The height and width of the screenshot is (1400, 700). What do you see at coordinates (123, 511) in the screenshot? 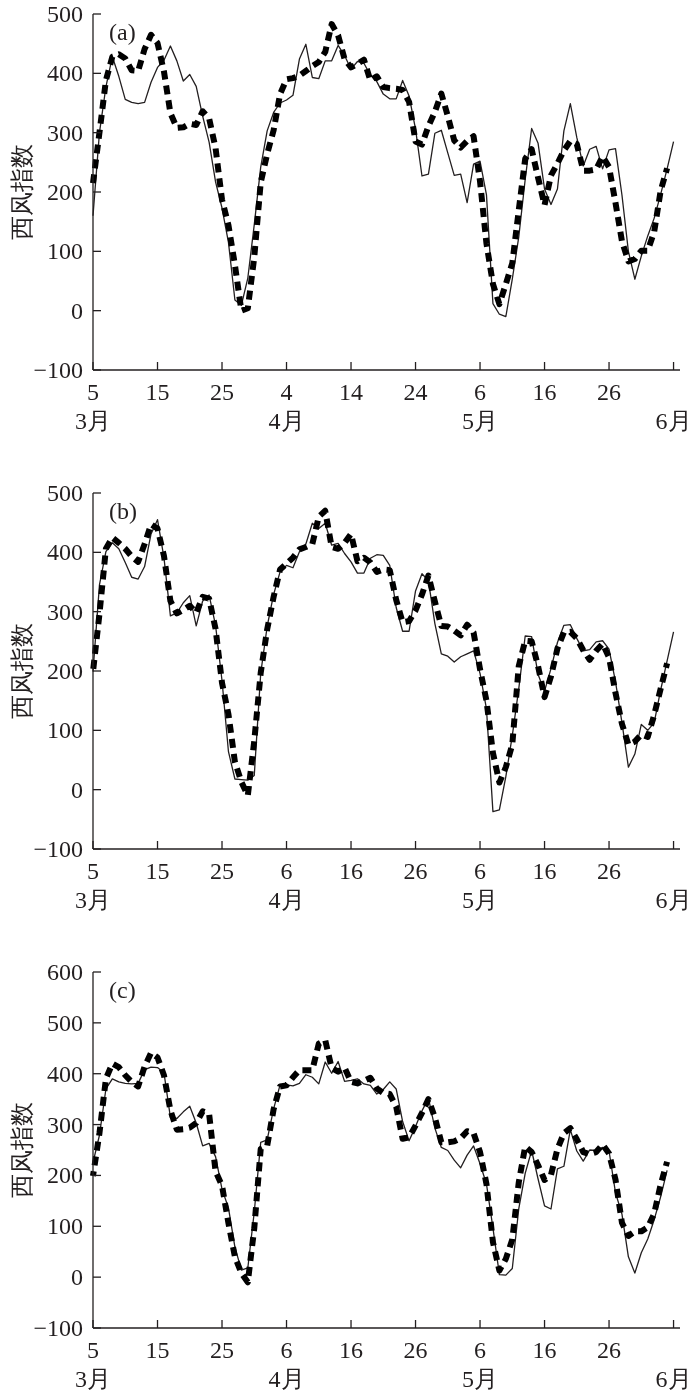
I see `chart-title: (b)` at bounding box center [123, 511].